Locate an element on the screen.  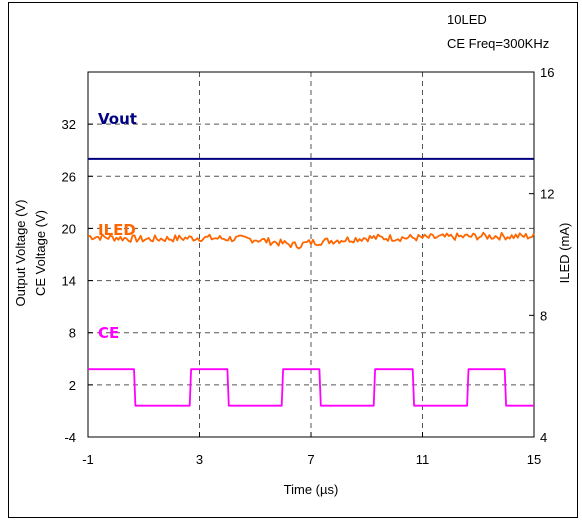
y-left-tick-label: 14 is located at coordinates (69, 281).